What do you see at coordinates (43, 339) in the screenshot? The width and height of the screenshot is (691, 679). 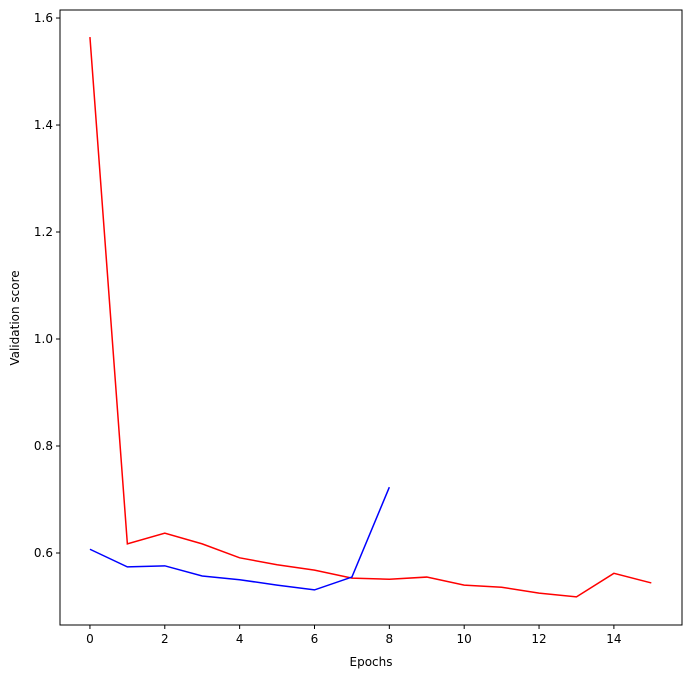 I see `y-tick-label: 1.0` at bounding box center [43, 339].